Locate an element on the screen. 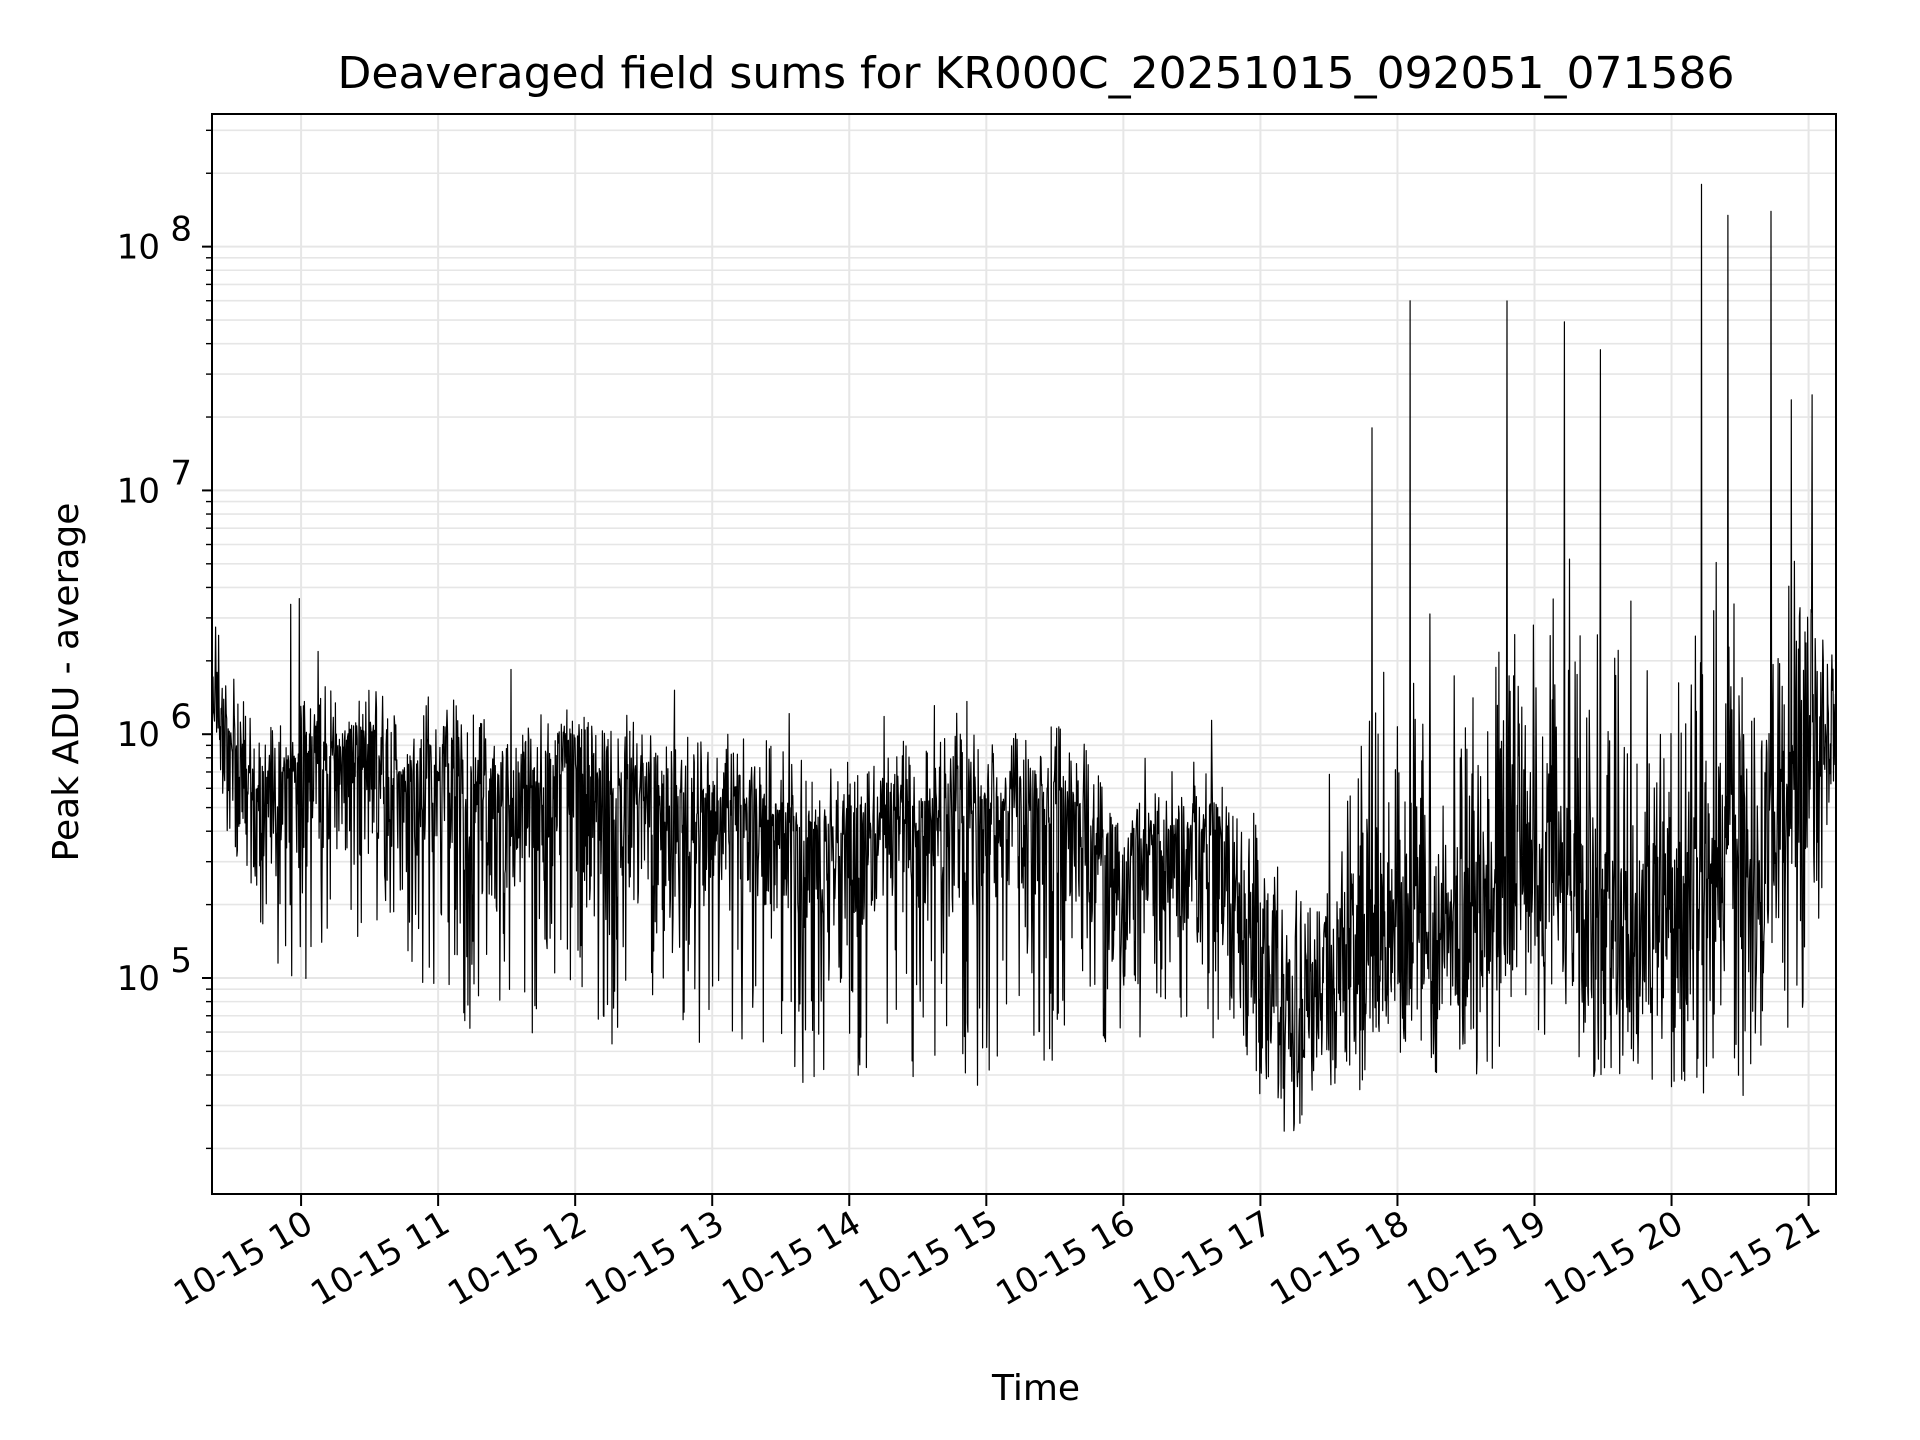 This screenshot has height=1440, width=1920. y-tick-exponent: 8 is located at coordinates (181, 230).